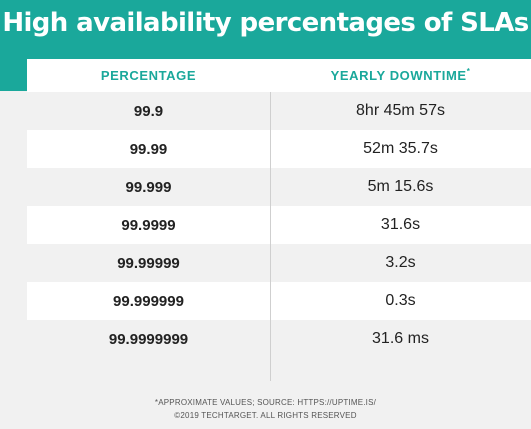 Image resolution: width=531 pixels, height=429 pixels. What do you see at coordinates (148, 263) in the screenshot?
I see `percentage-cell: 99.99999` at bounding box center [148, 263].